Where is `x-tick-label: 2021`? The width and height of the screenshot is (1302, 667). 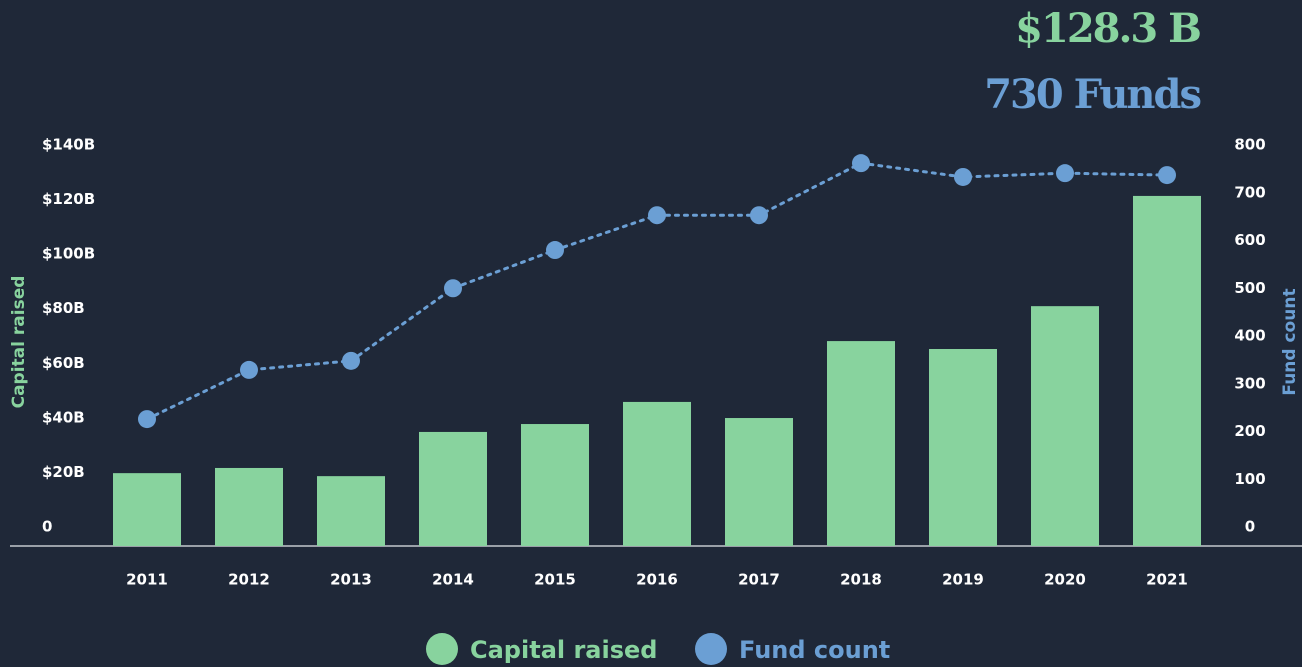
x-tick-label: 2021 is located at coordinates (1167, 580).